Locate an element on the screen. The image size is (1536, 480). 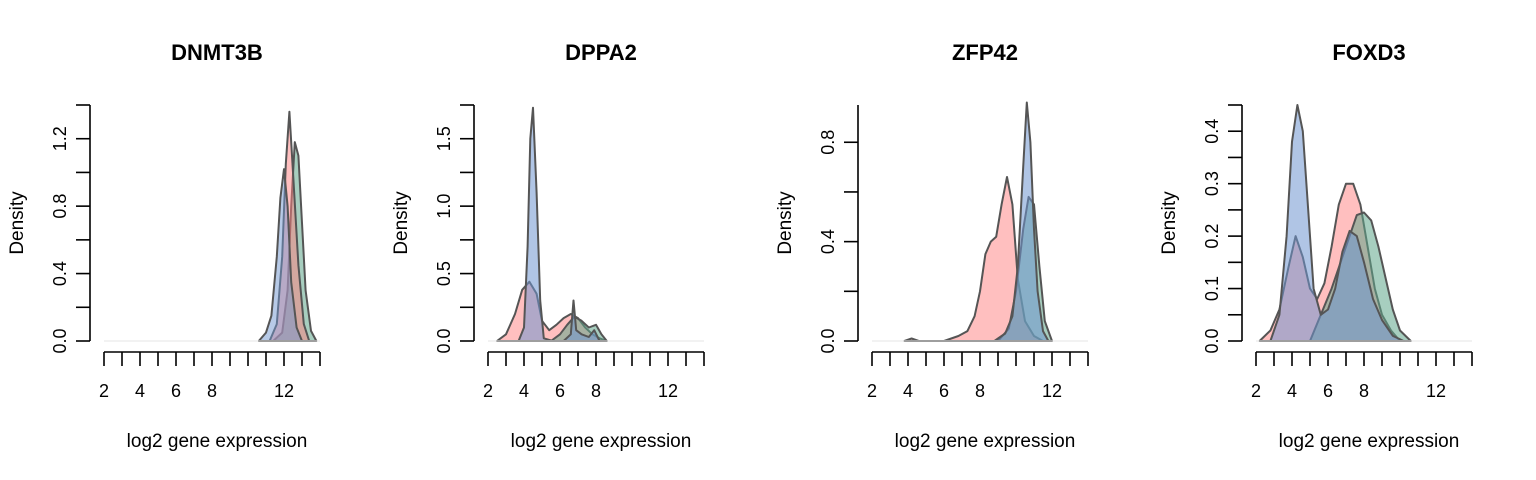
y-tick-label: 0.1 is located at coordinates (1212, 288).